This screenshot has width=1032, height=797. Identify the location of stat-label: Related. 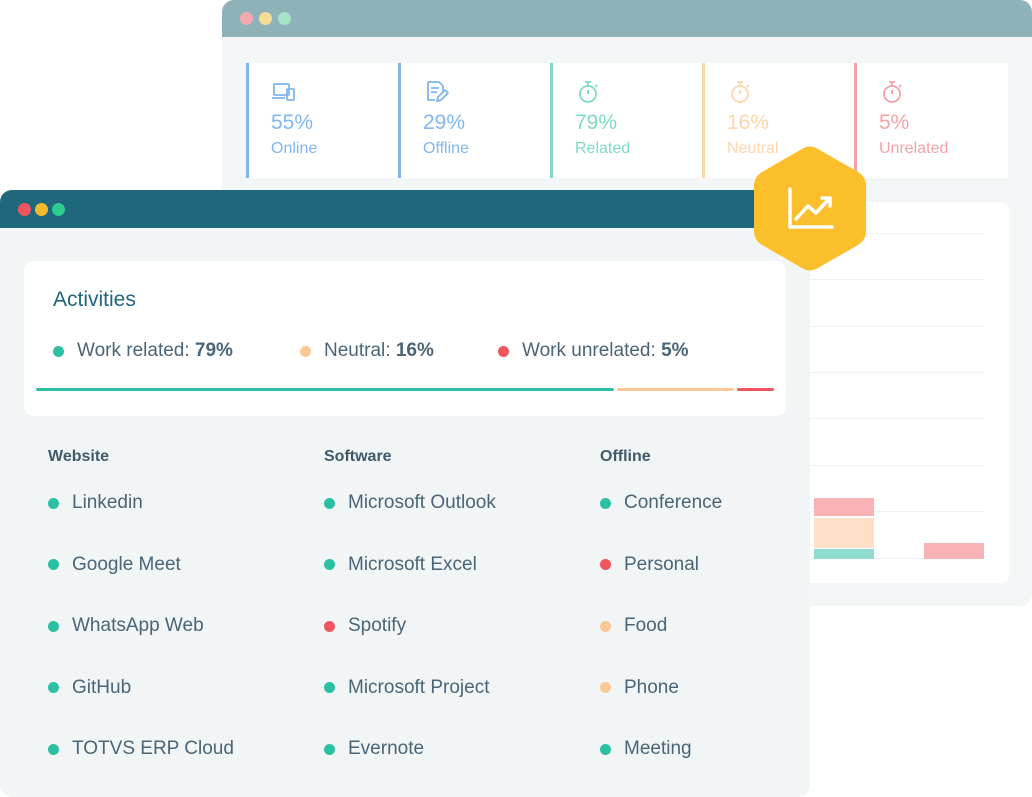
(603, 149).